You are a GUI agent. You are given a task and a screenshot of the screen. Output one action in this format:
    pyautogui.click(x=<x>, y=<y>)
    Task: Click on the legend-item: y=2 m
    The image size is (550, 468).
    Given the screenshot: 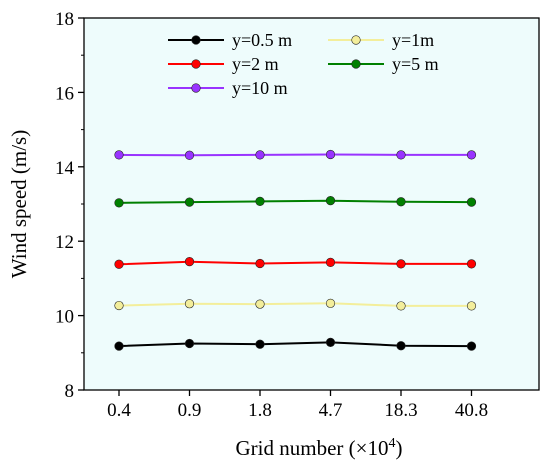 What is the action you would take?
    pyautogui.click(x=223, y=64)
    